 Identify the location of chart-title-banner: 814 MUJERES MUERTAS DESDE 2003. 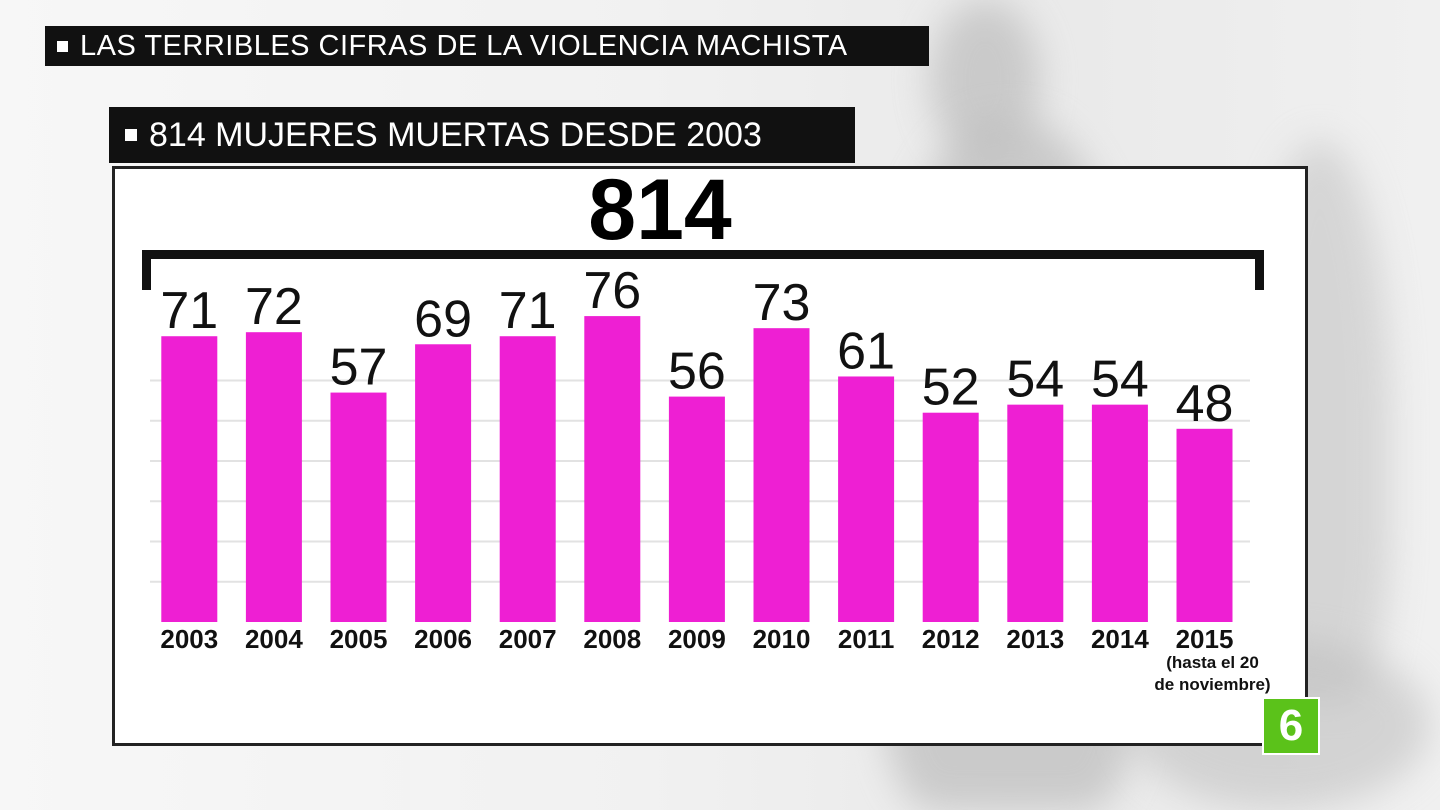
(482, 135).